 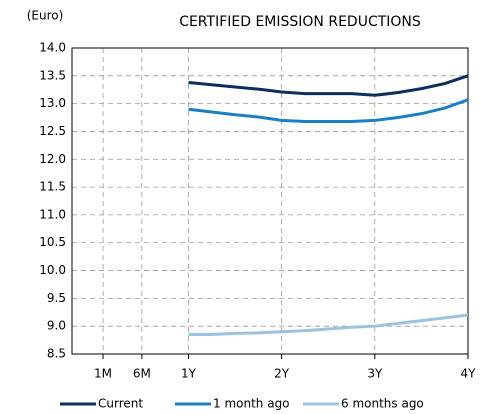 What do you see at coordinates (52, 103) in the screenshot?
I see `y-tick-label: 13.0` at bounding box center [52, 103].